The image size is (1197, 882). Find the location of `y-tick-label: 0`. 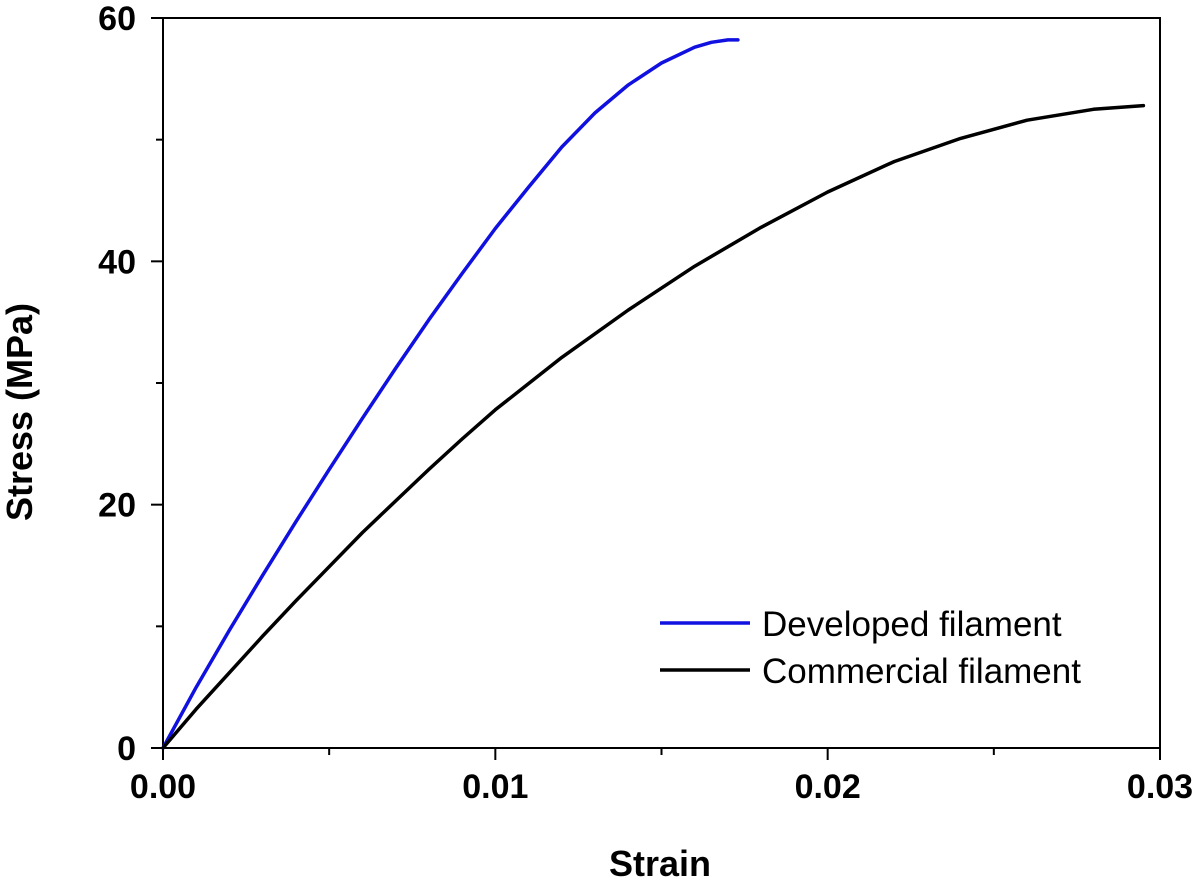

y-tick-label: 0 is located at coordinates (126, 749).